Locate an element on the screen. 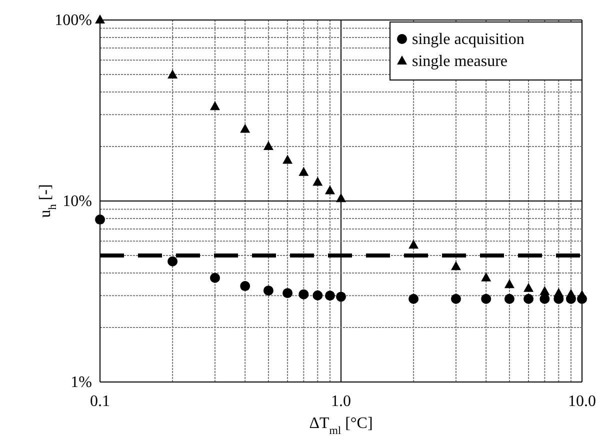  y-tick-label: 10% is located at coordinates (77, 201).